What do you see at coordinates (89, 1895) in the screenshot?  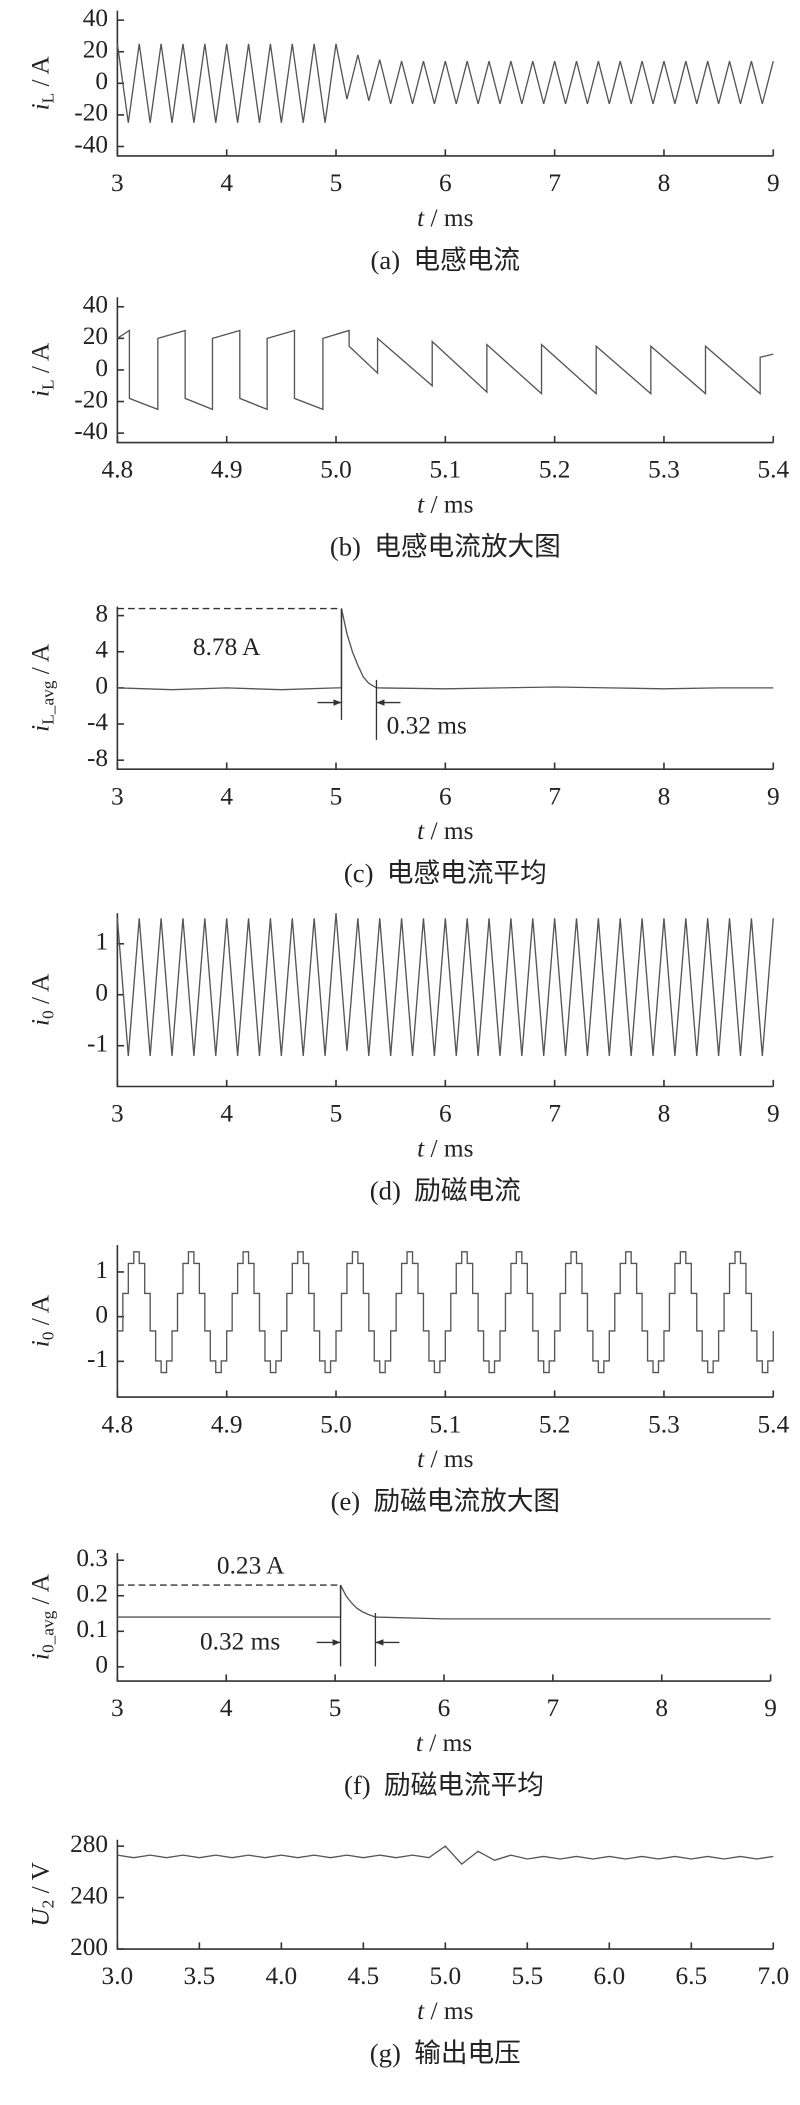 I see `y-tick-label: 240` at bounding box center [89, 1895].